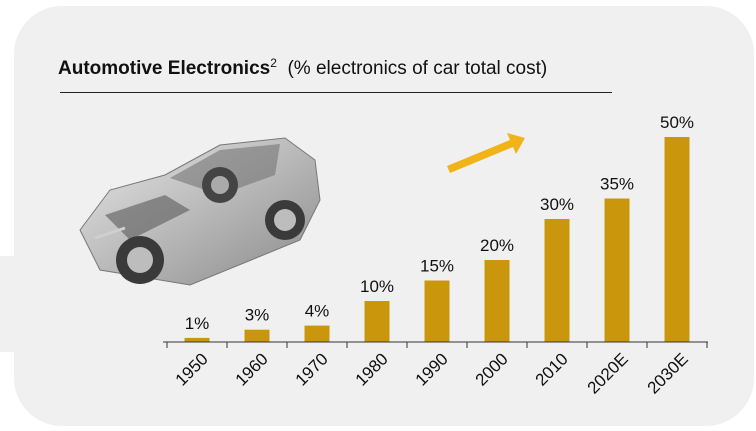 The width and height of the screenshot is (756, 431). What do you see at coordinates (557, 280) in the screenshot?
I see `bar-2010` at bounding box center [557, 280].